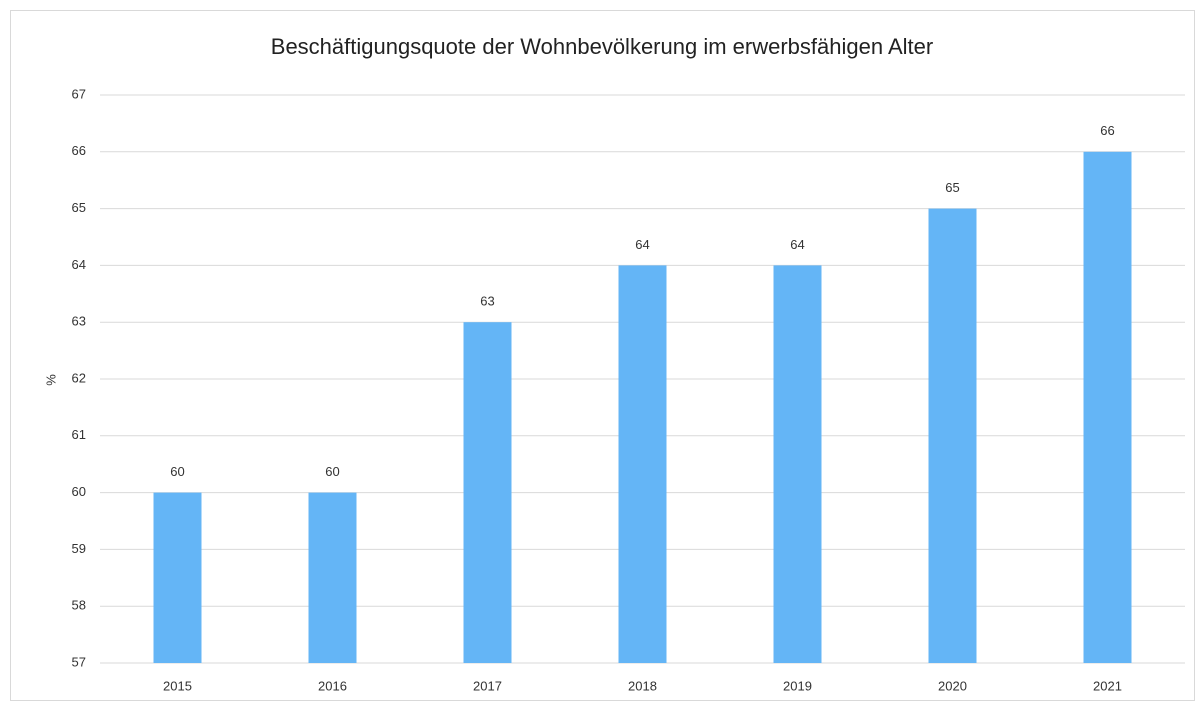  What do you see at coordinates (79, 605) in the screenshot?
I see `y-tick-label: 58` at bounding box center [79, 605].